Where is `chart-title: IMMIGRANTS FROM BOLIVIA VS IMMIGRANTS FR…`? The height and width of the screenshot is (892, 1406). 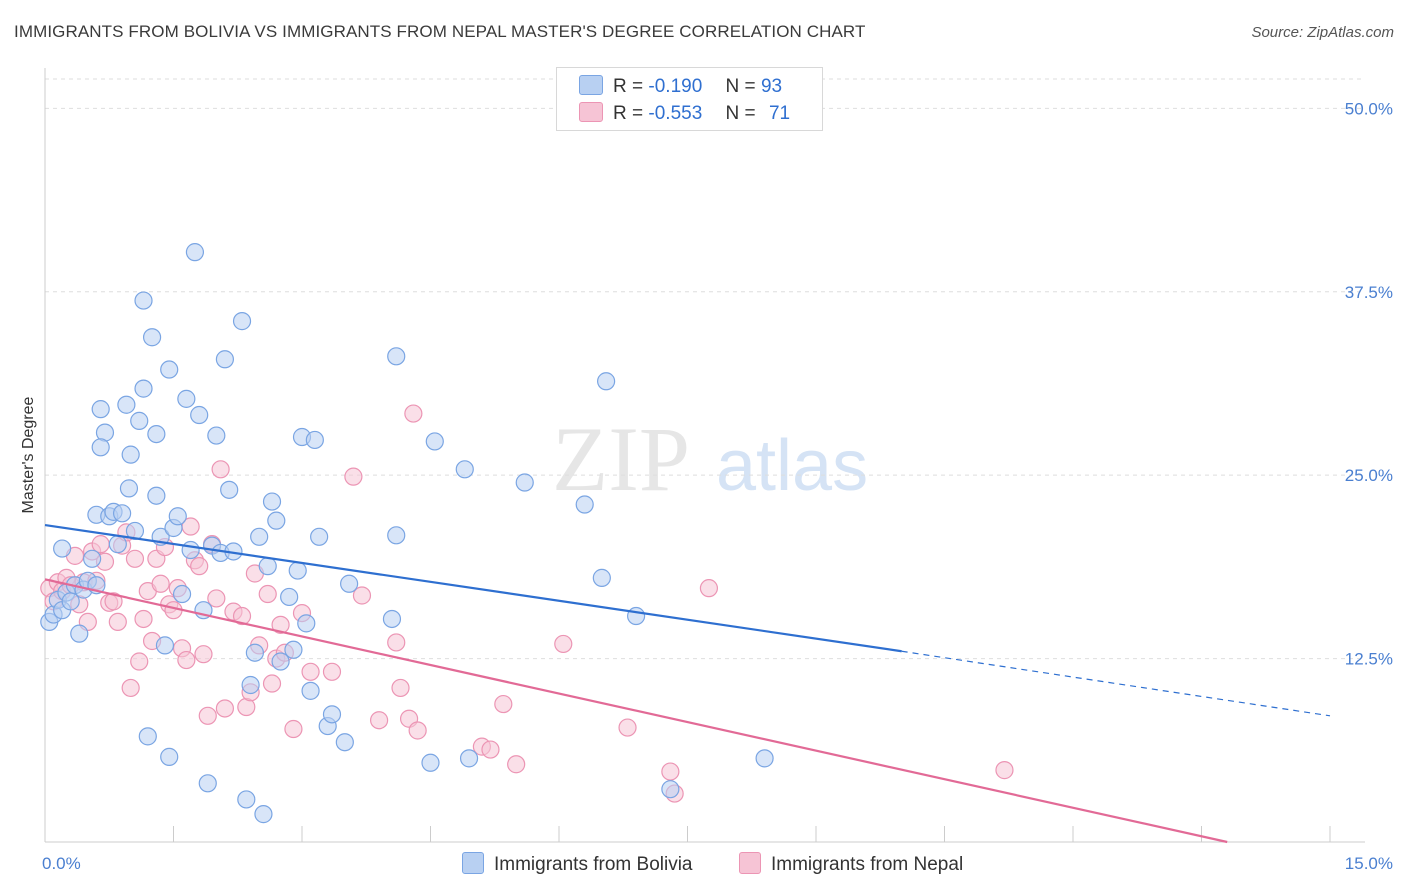
chart-title: IMMIGRANTS FROM BOLIVIA VS IMMIGRANTS FR… is located at coordinates (440, 31).